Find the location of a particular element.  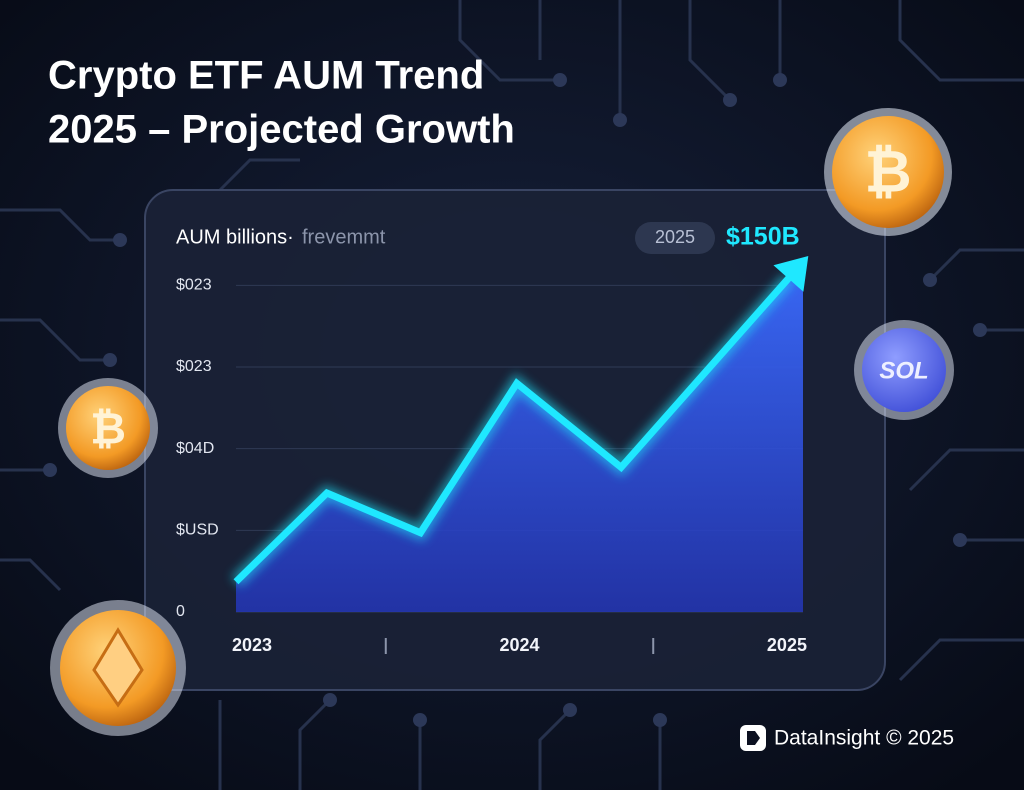

callout-year: 2025 is located at coordinates (675, 237).